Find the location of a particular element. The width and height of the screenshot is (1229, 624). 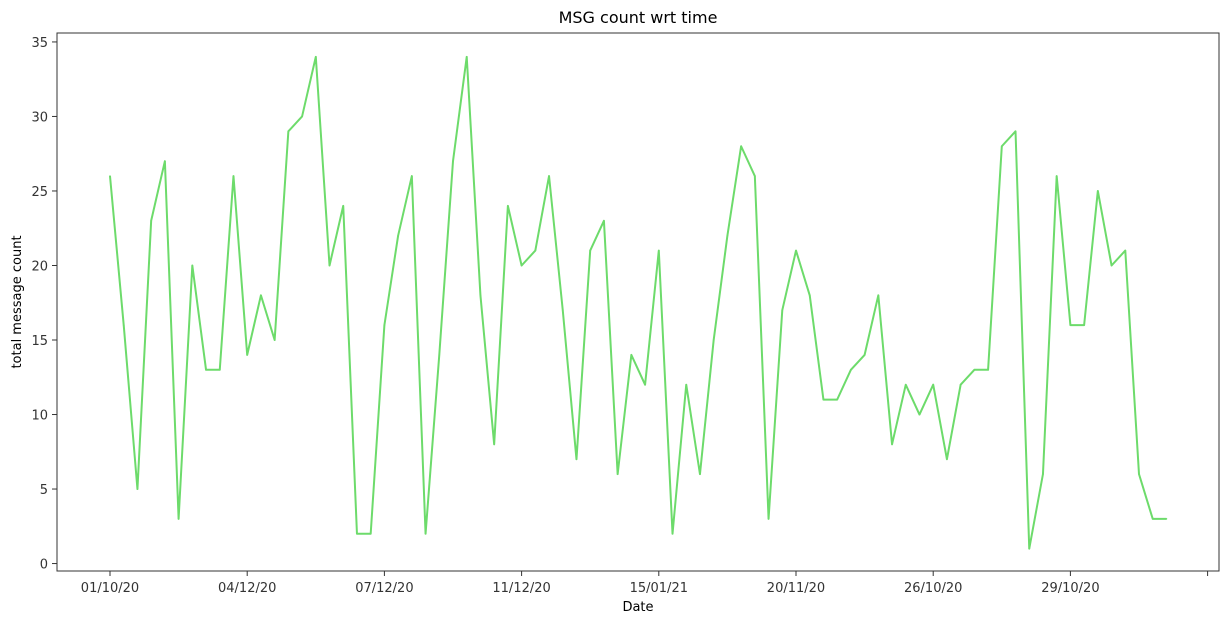

y-tick-label: 35 is located at coordinates (39, 43).